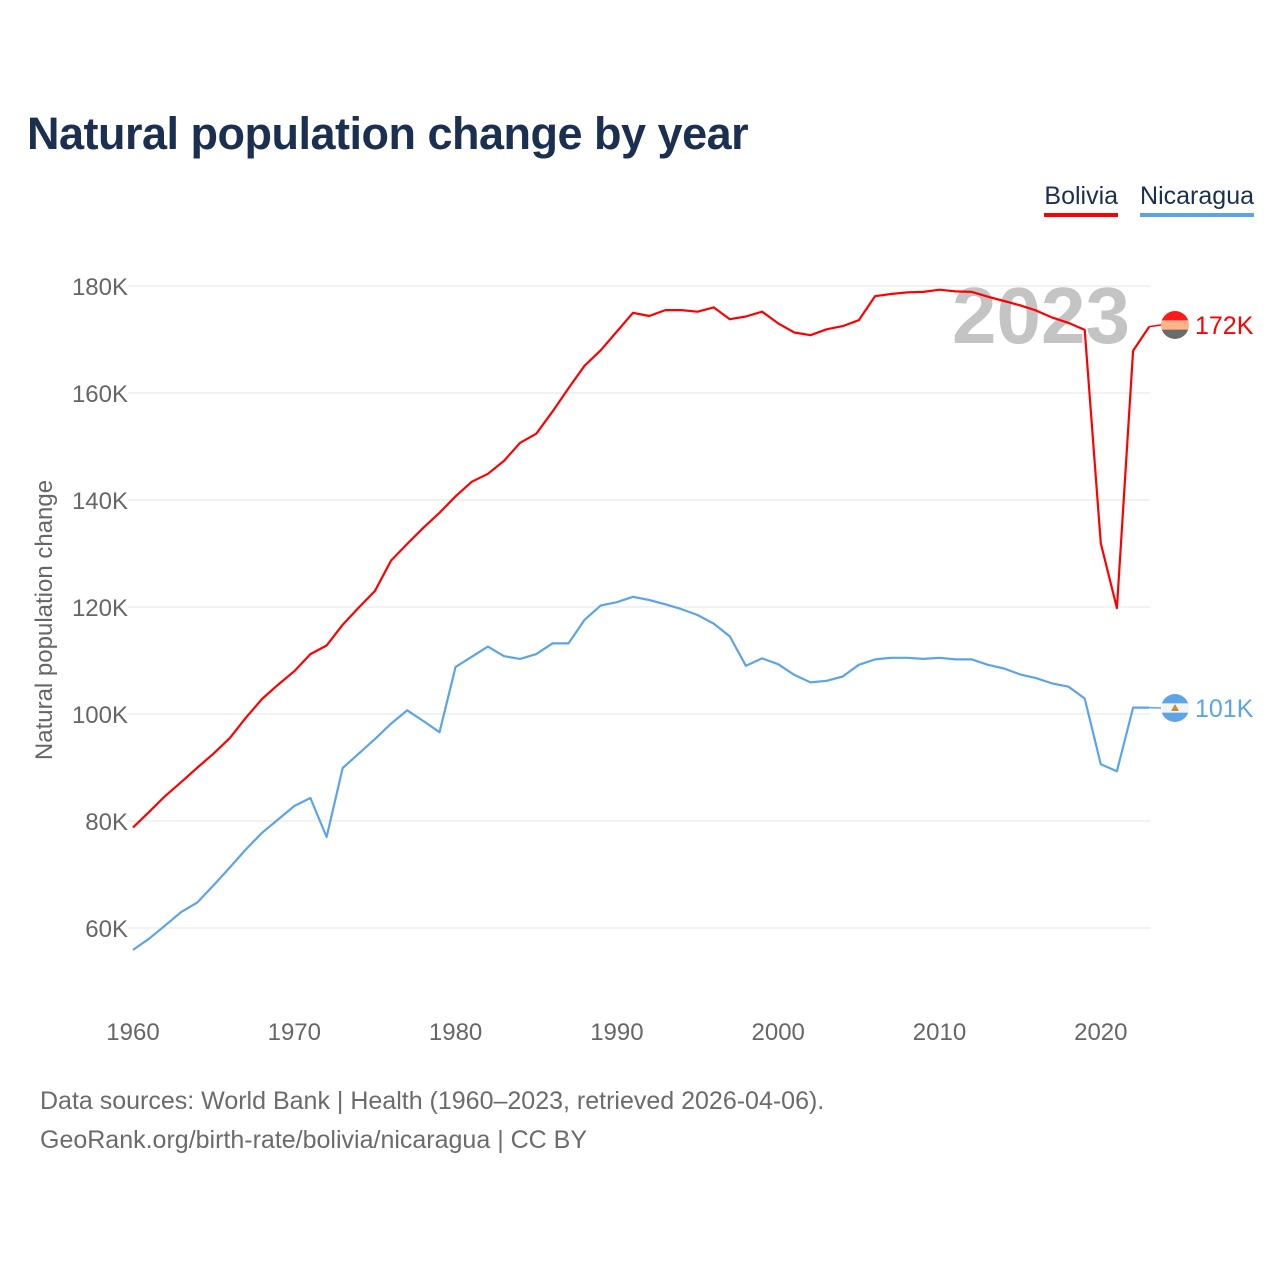 This screenshot has width=1280, height=1280. I want to click on x-tick-label: 2010, so click(939, 1032).